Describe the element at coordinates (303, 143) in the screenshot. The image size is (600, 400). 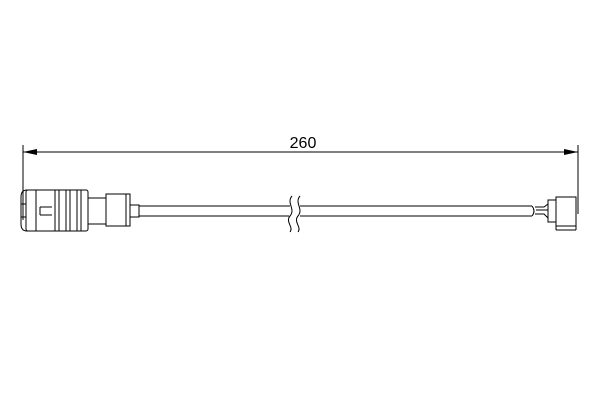
I see `dimension-label: 260` at that location.